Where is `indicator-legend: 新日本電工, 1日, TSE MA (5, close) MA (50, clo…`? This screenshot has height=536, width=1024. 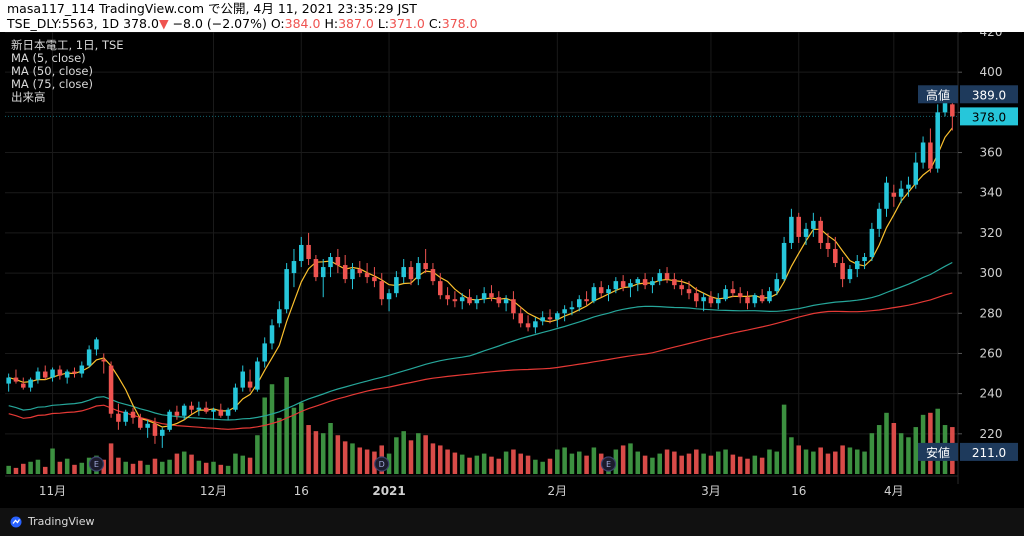
indicator-legend: 新日本電工, 1日, TSE MA (5, close) MA (50, clo… is located at coordinates (67, 71).